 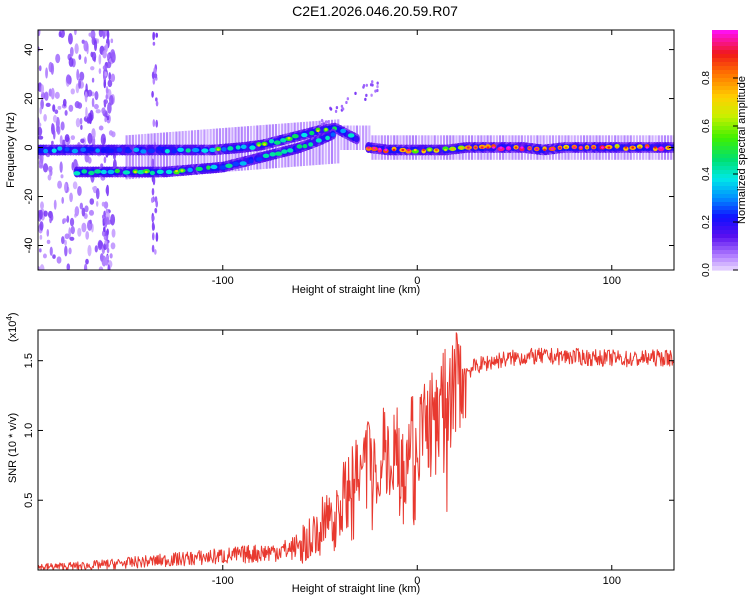 I want to click on colorbar-label: Normalized spectral amplitude, so click(x=742, y=150).